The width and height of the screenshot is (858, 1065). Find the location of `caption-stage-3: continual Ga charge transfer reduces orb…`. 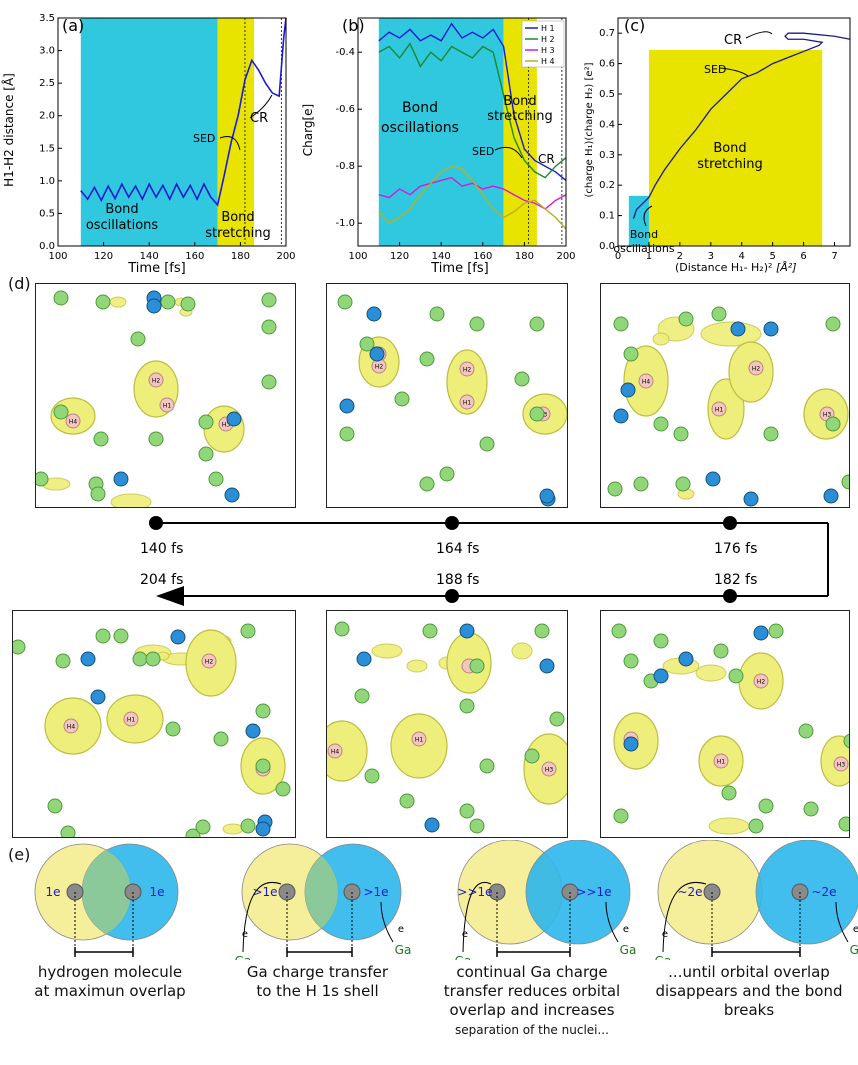

caption-stage-3: continual Ga charge transfer reduces orb… is located at coordinates (532, 1001).